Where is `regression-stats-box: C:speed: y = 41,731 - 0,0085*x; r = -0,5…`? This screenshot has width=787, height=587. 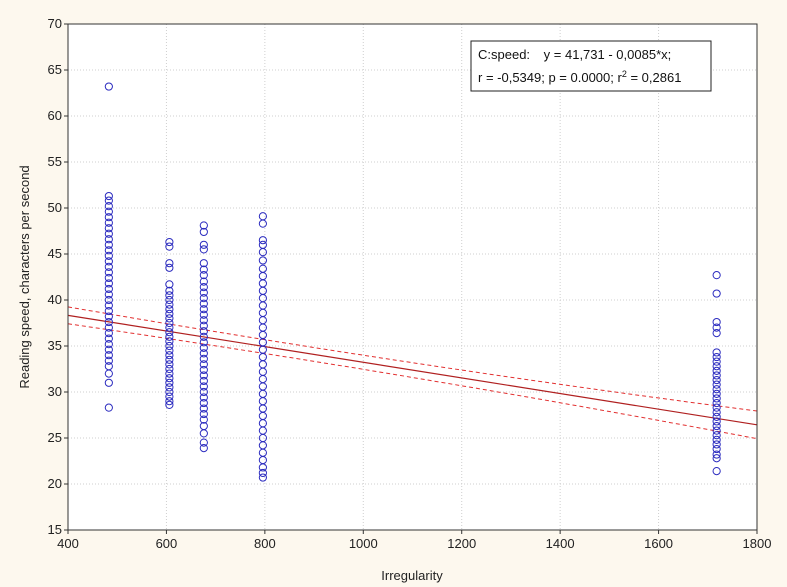
regression-stats-box: C:speed: y = 41,731 - 0,0085*x; r = -0,5… is located at coordinates (591, 66).